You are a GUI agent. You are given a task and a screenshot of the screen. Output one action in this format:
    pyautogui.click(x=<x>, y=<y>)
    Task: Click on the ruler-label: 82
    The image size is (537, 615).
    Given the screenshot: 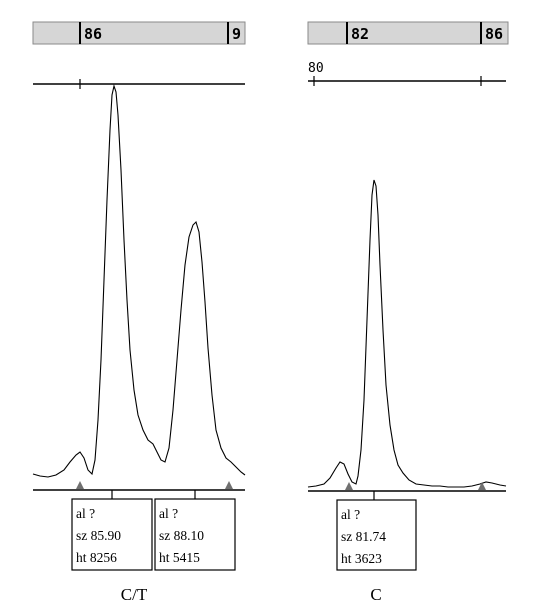 What is the action you would take?
    pyautogui.click(x=360, y=34)
    